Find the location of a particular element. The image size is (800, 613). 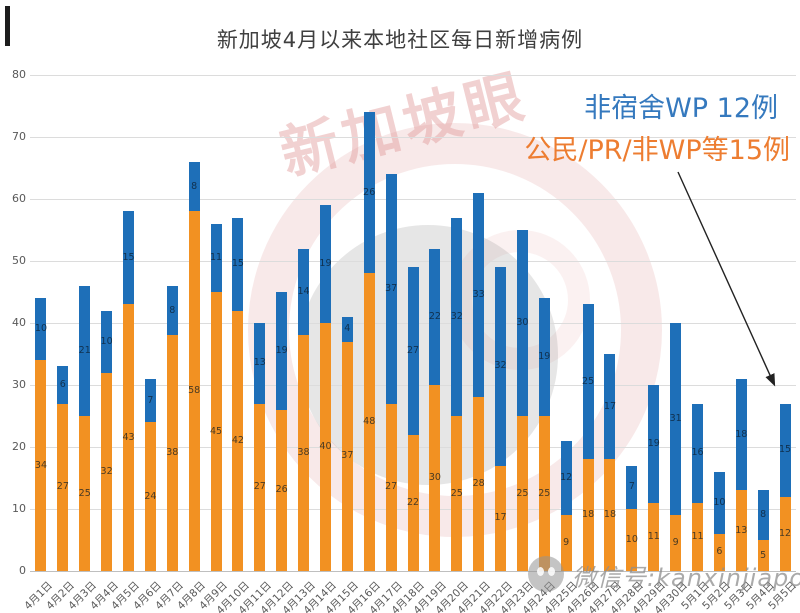

stacked-bar-4月11日 is located at coordinates (260, 447).